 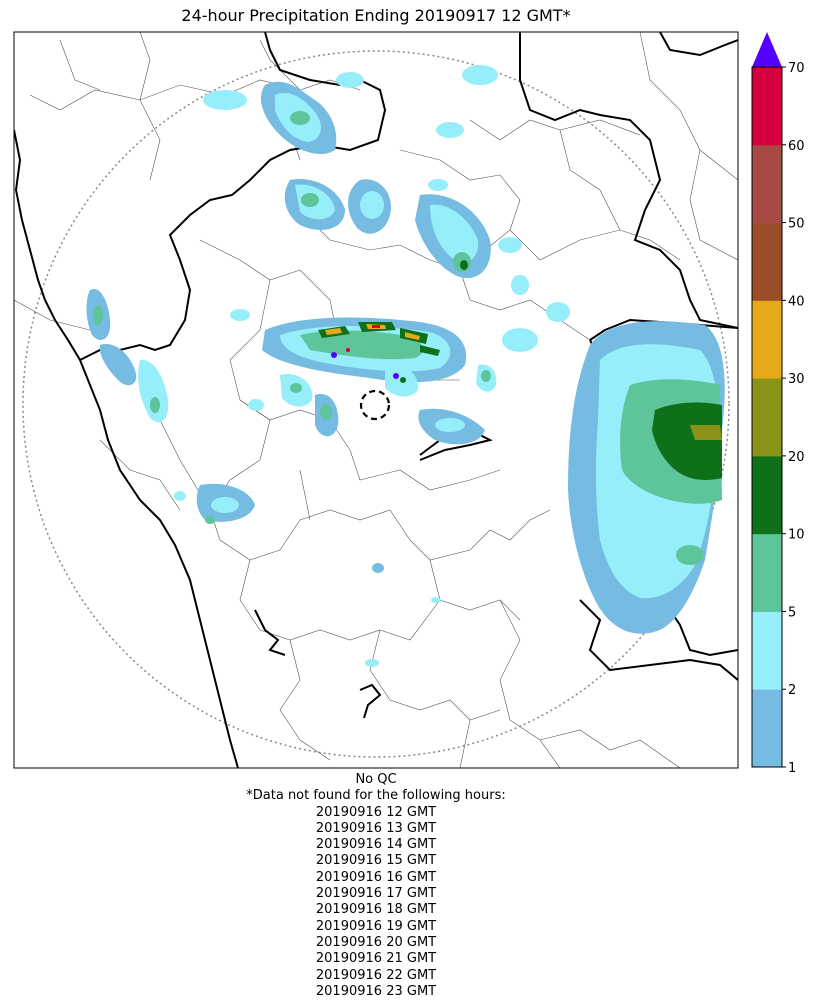 I want to click on colorbar-frame, so click(x=767, y=417).